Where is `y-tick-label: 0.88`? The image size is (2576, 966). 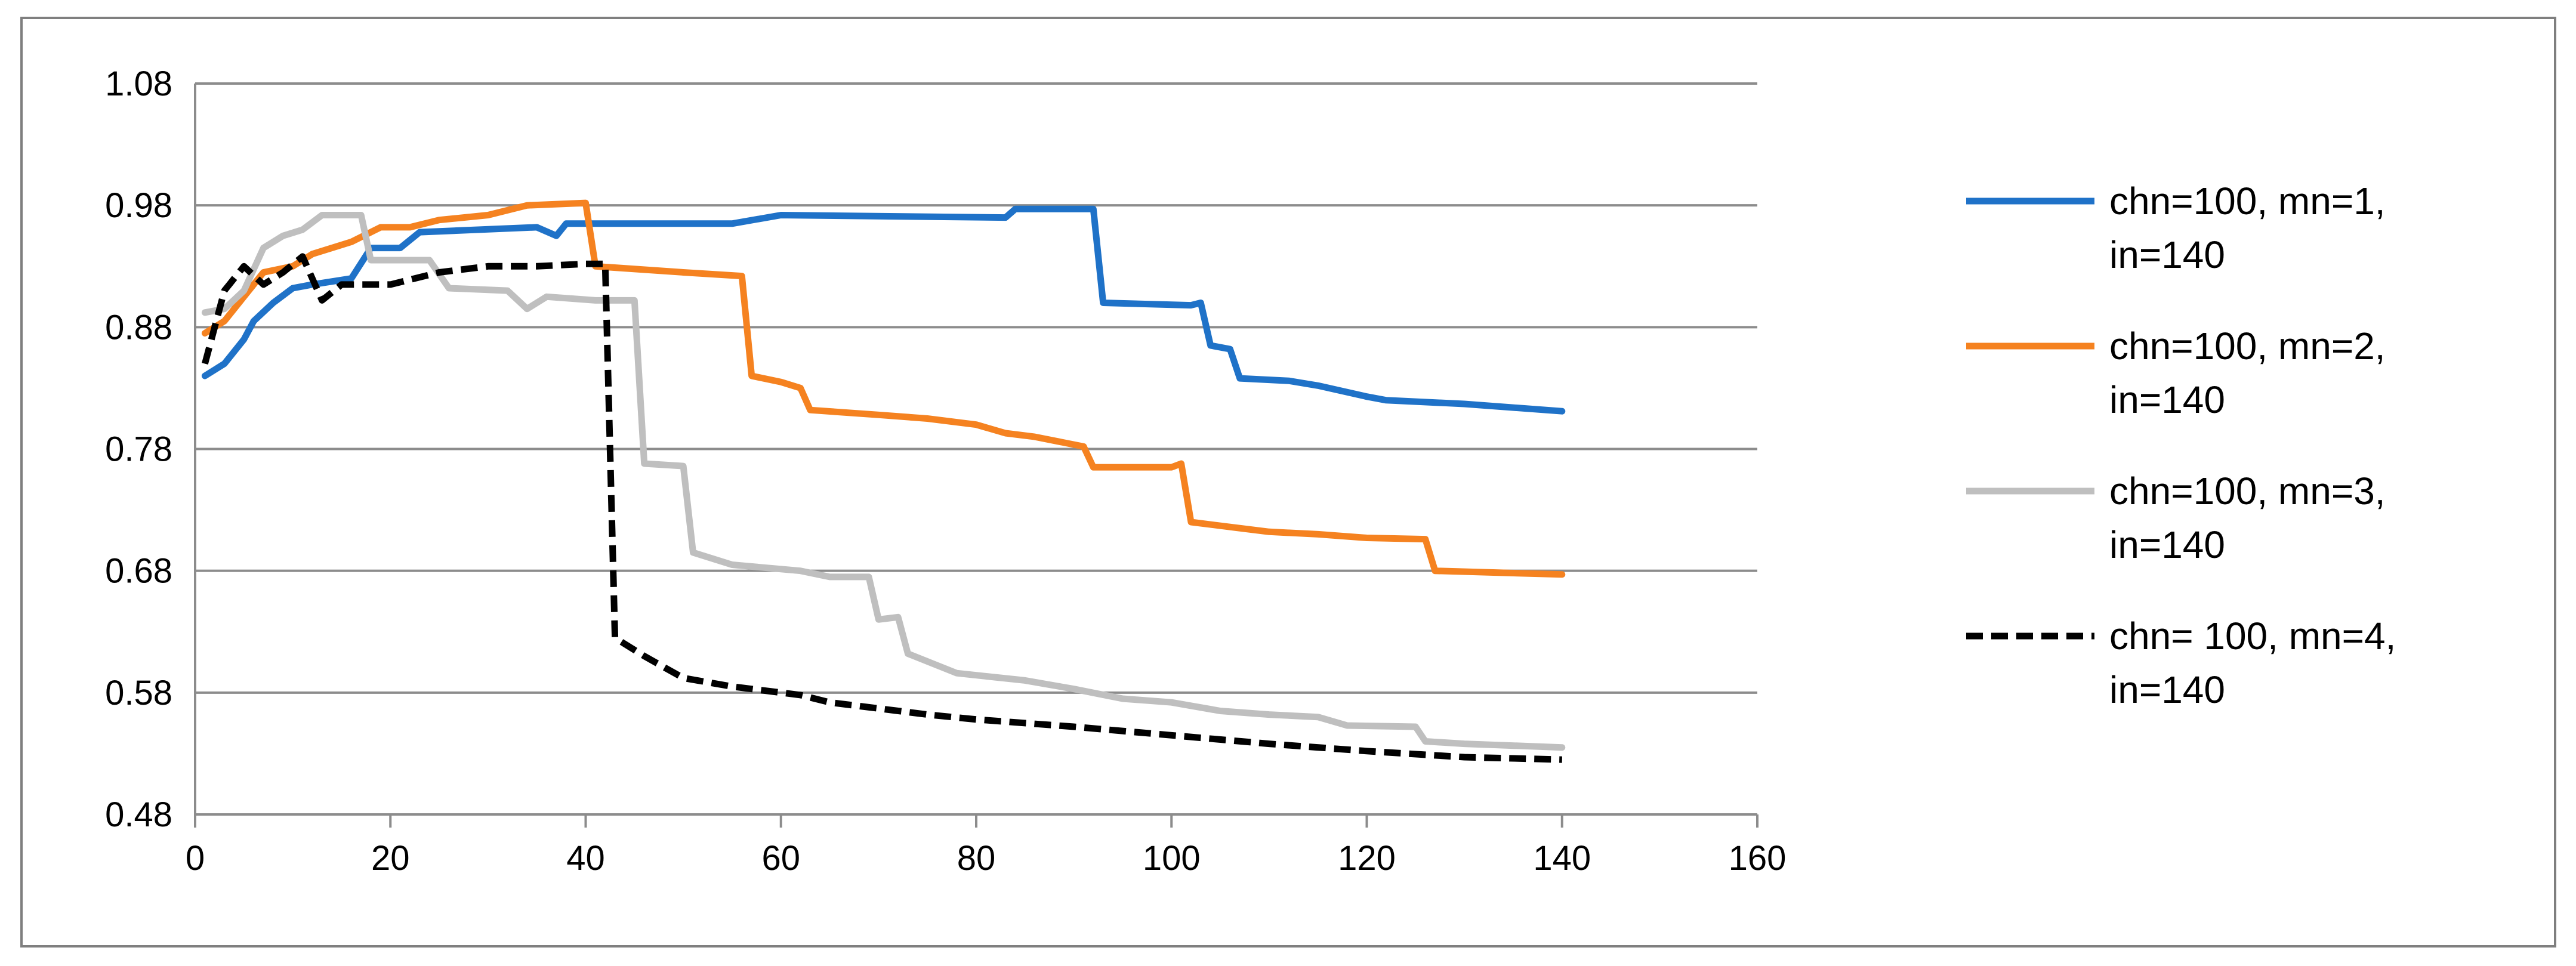
y-tick-label: 0.88 is located at coordinates (138, 327).